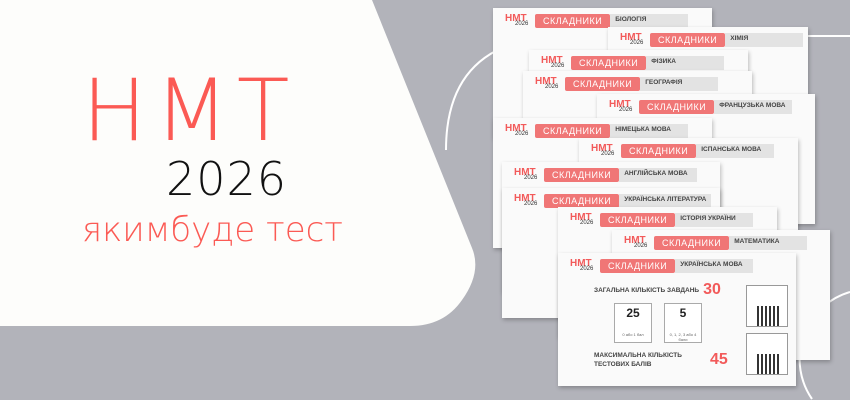  I want to click on subject-label: УКРАЇНСЬКА ЛІТЕРАТУРА, so click(665, 201).